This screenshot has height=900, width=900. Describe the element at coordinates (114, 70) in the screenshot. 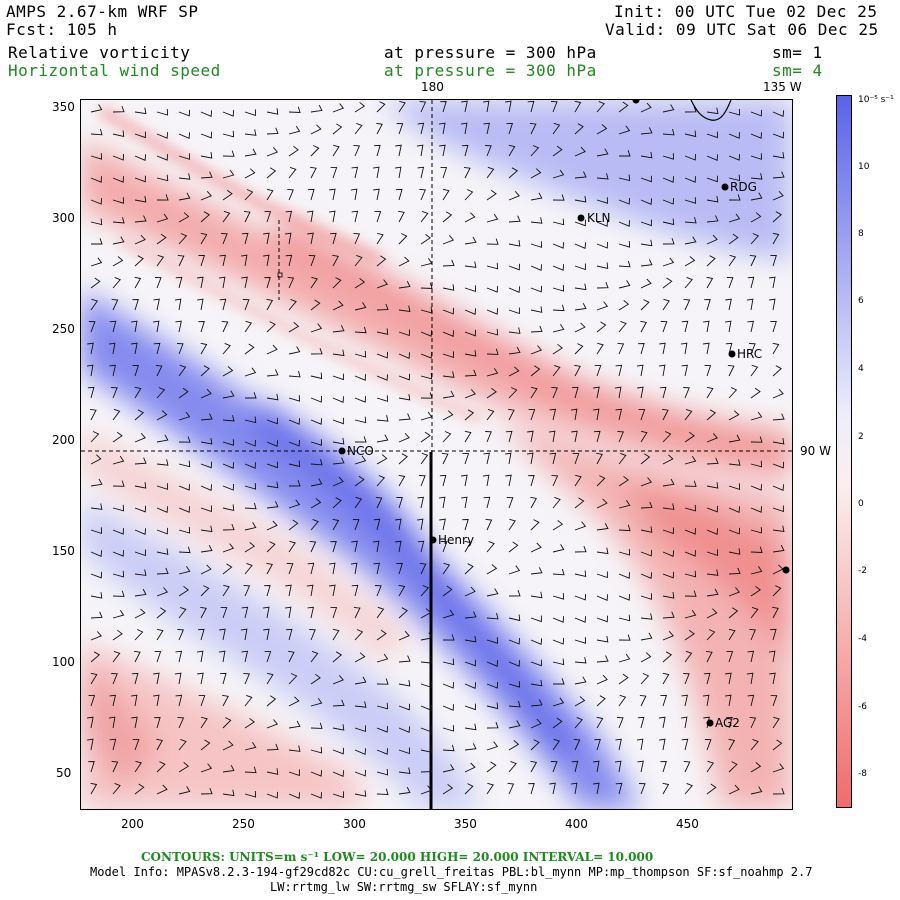

I see `field2-name: Horizontal wind speed` at that location.